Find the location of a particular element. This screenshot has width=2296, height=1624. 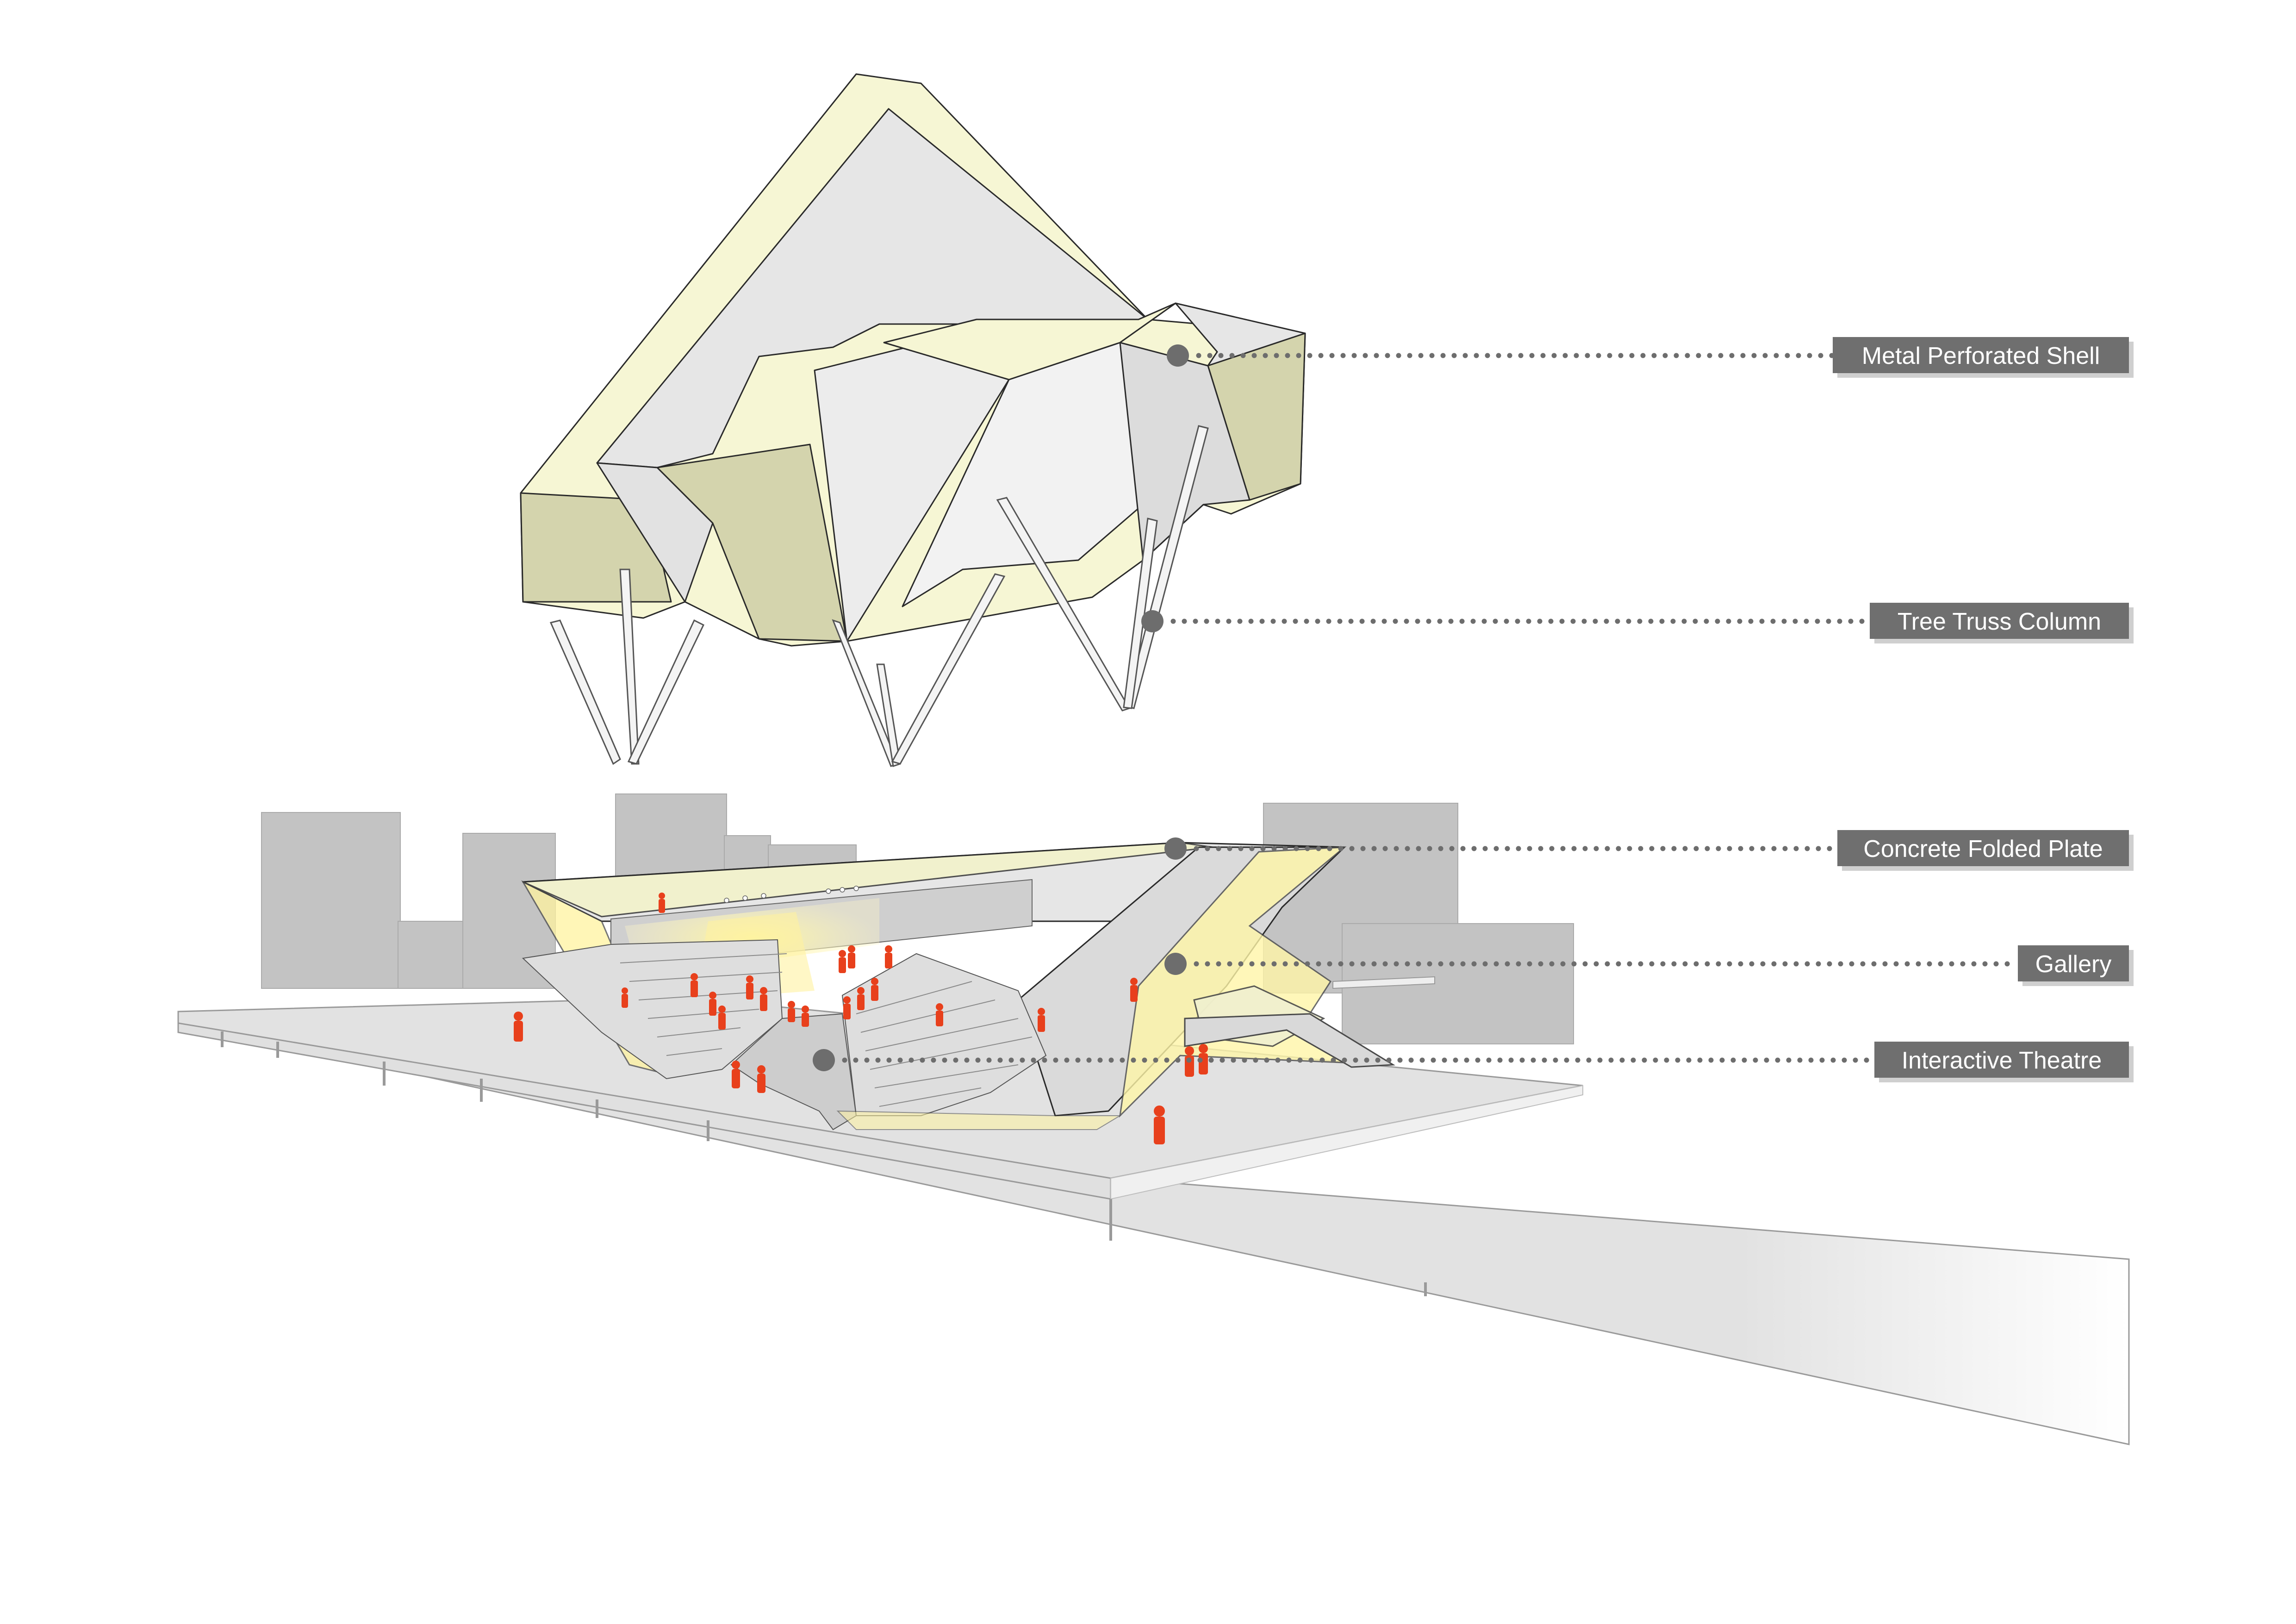

people-figures is located at coordinates (861, 1018).